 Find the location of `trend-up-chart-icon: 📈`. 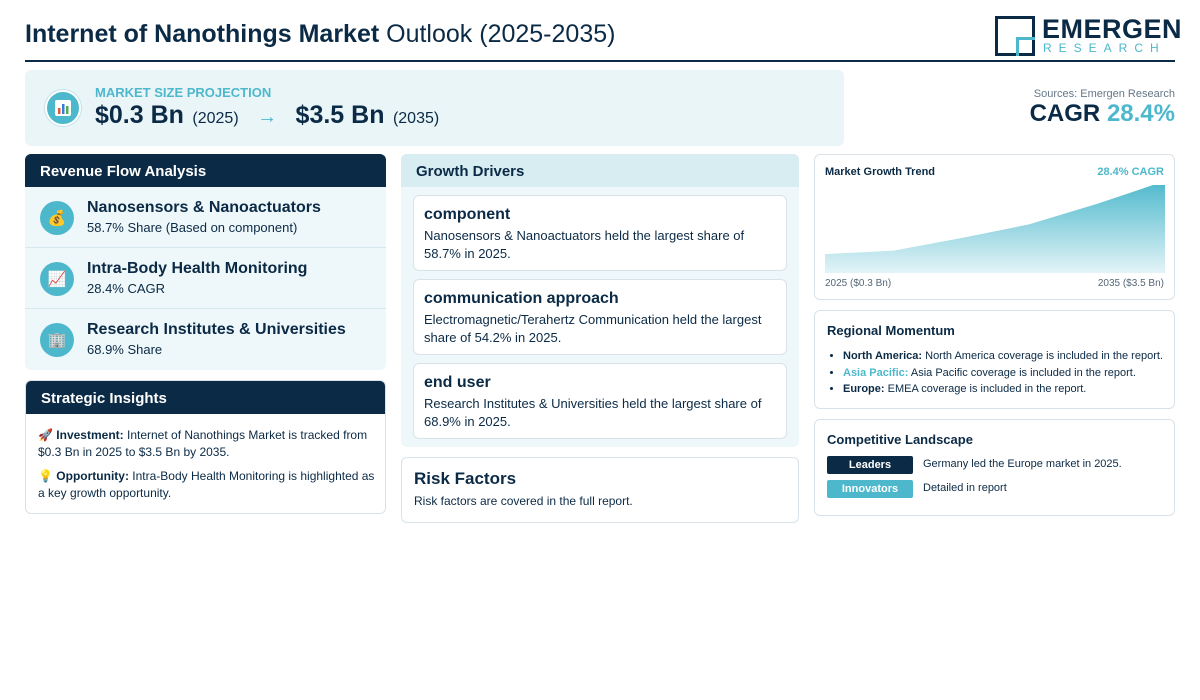

trend-up-chart-icon: 📈 is located at coordinates (57, 279).